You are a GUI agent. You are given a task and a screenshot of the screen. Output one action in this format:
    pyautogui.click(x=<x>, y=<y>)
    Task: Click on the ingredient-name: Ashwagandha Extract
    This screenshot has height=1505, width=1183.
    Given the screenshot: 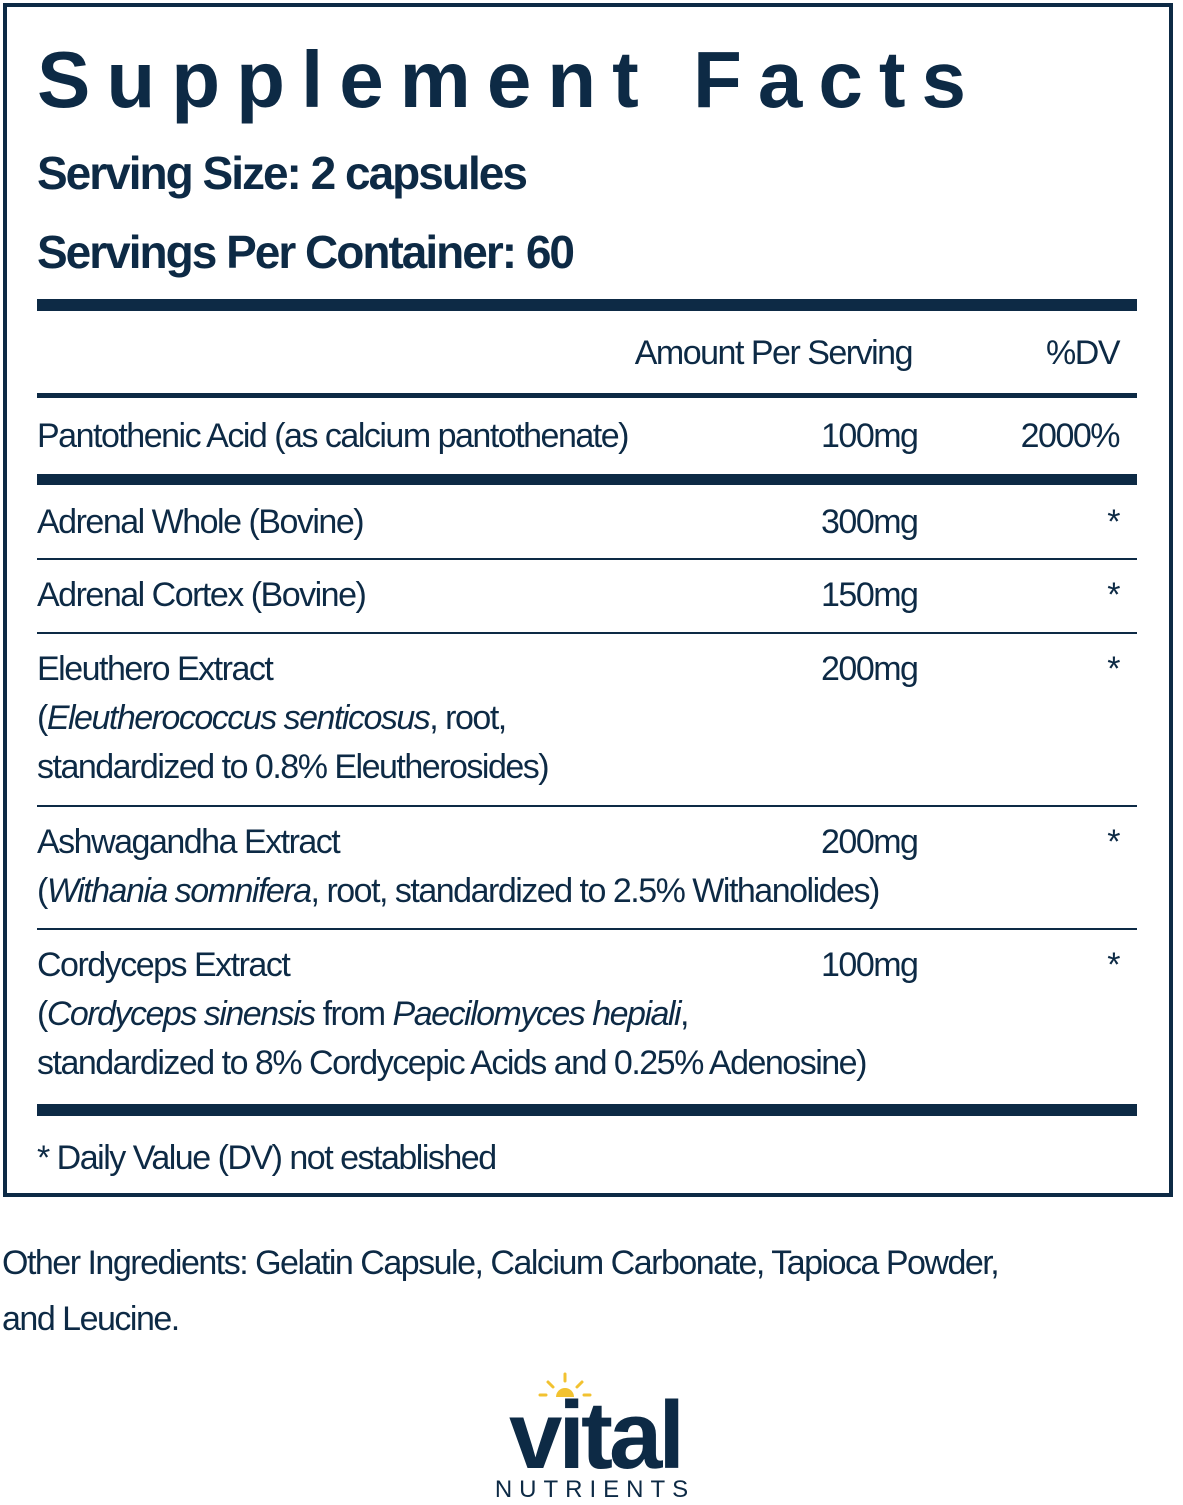 What is the action you would take?
    pyautogui.click(x=189, y=842)
    